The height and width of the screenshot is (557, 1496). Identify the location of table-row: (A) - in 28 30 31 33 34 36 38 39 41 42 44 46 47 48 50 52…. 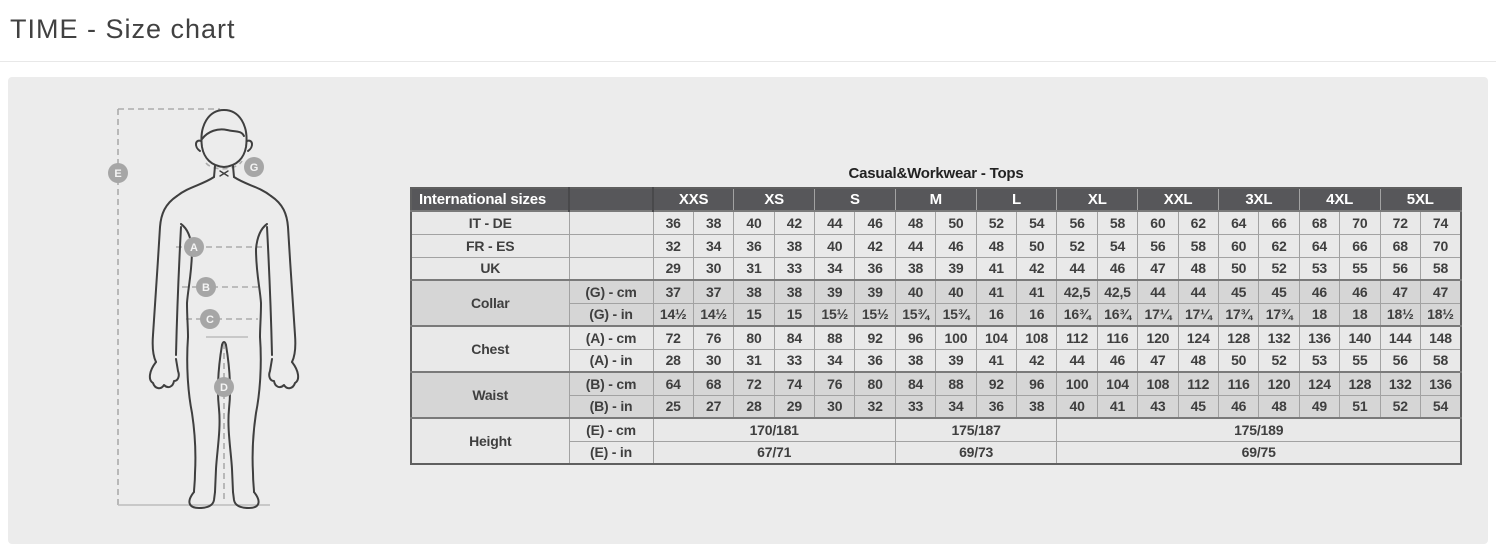
(936, 360).